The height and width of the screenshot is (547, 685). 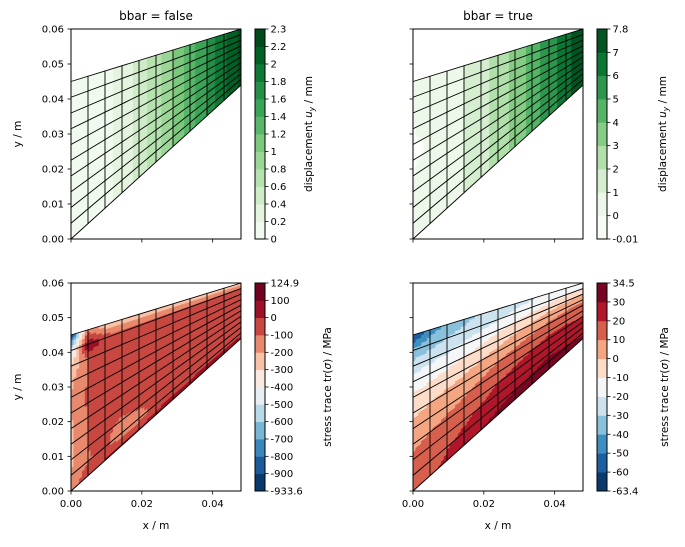 What do you see at coordinates (274, 240) in the screenshot?
I see `colorbar-tick-label: 0` at bounding box center [274, 240].